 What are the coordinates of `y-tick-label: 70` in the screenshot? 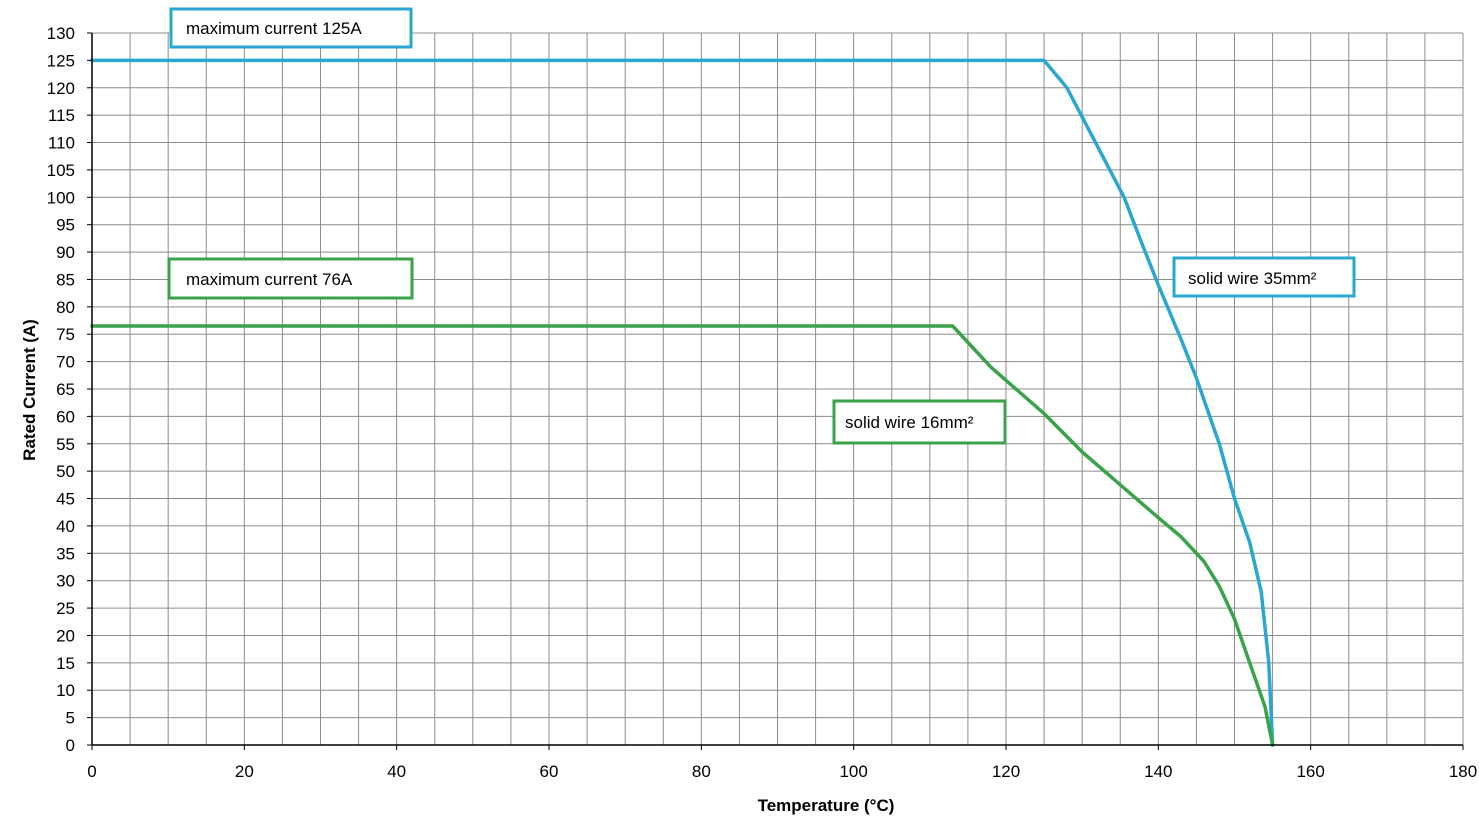 It's located at (65, 362).